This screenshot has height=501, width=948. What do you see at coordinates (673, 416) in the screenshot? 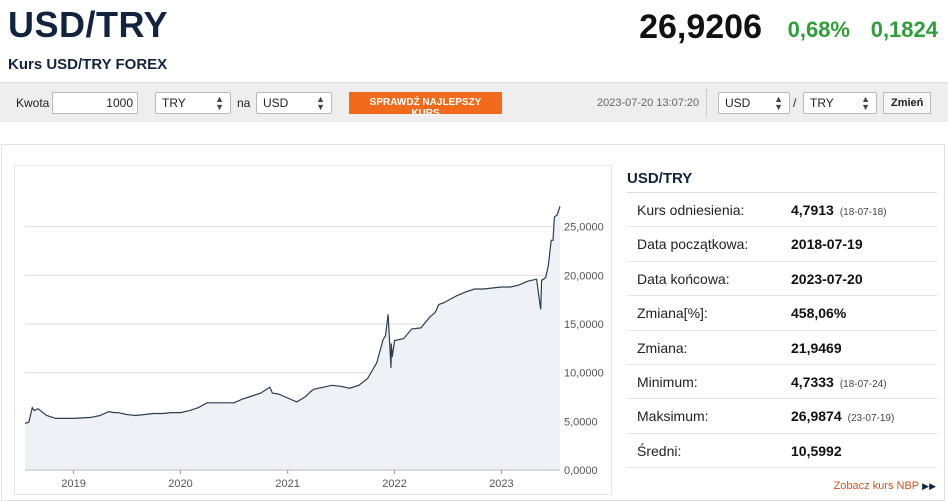
I see `stats-row-label: Maksimum:` at bounding box center [673, 416].